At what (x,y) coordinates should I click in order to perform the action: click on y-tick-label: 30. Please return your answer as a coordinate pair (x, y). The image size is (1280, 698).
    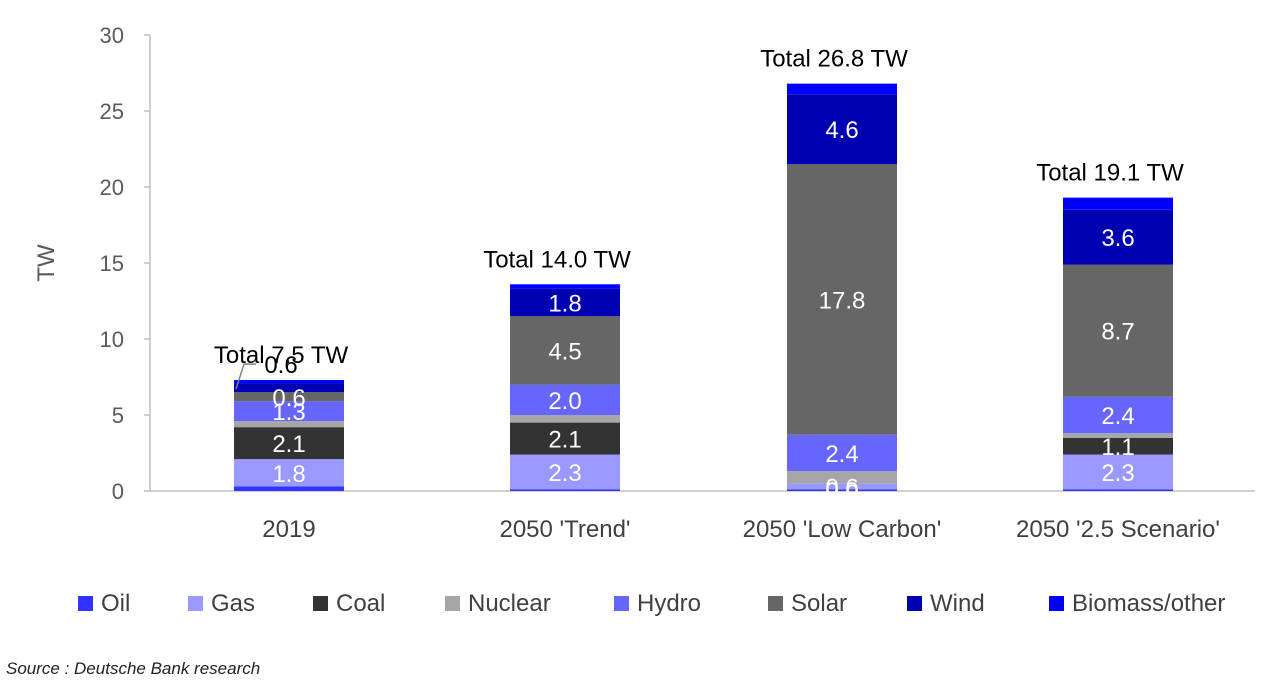
    Looking at the image, I should click on (112, 35).